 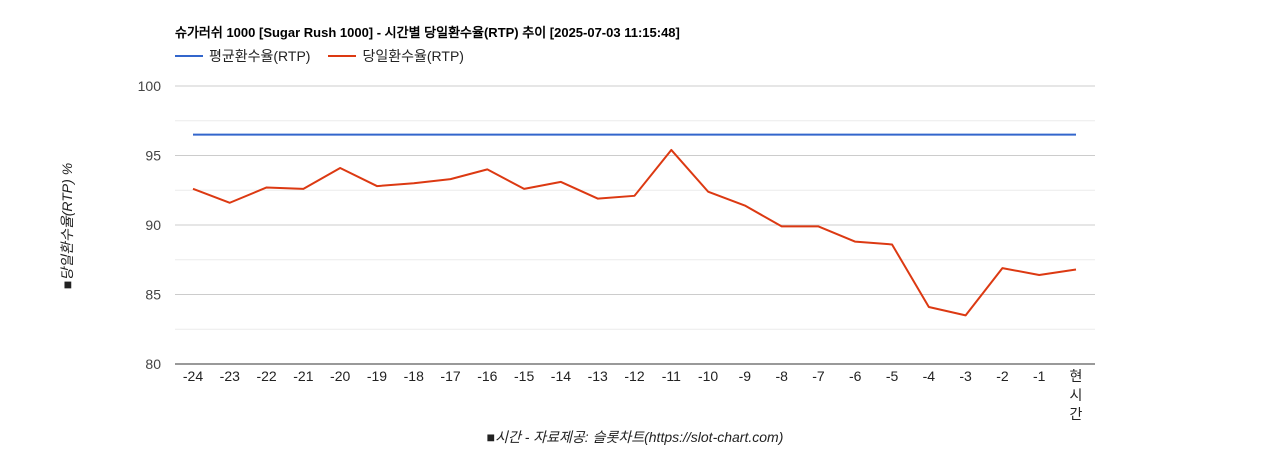 I want to click on x-tick-label: -8, so click(x=781, y=376).